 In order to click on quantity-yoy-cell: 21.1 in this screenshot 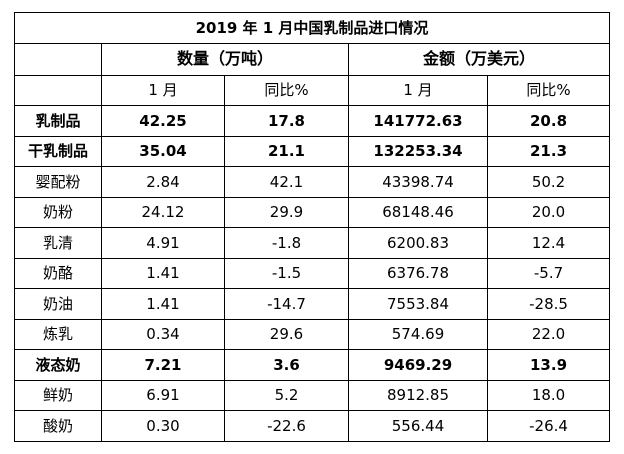, I will do `click(286, 151)`.